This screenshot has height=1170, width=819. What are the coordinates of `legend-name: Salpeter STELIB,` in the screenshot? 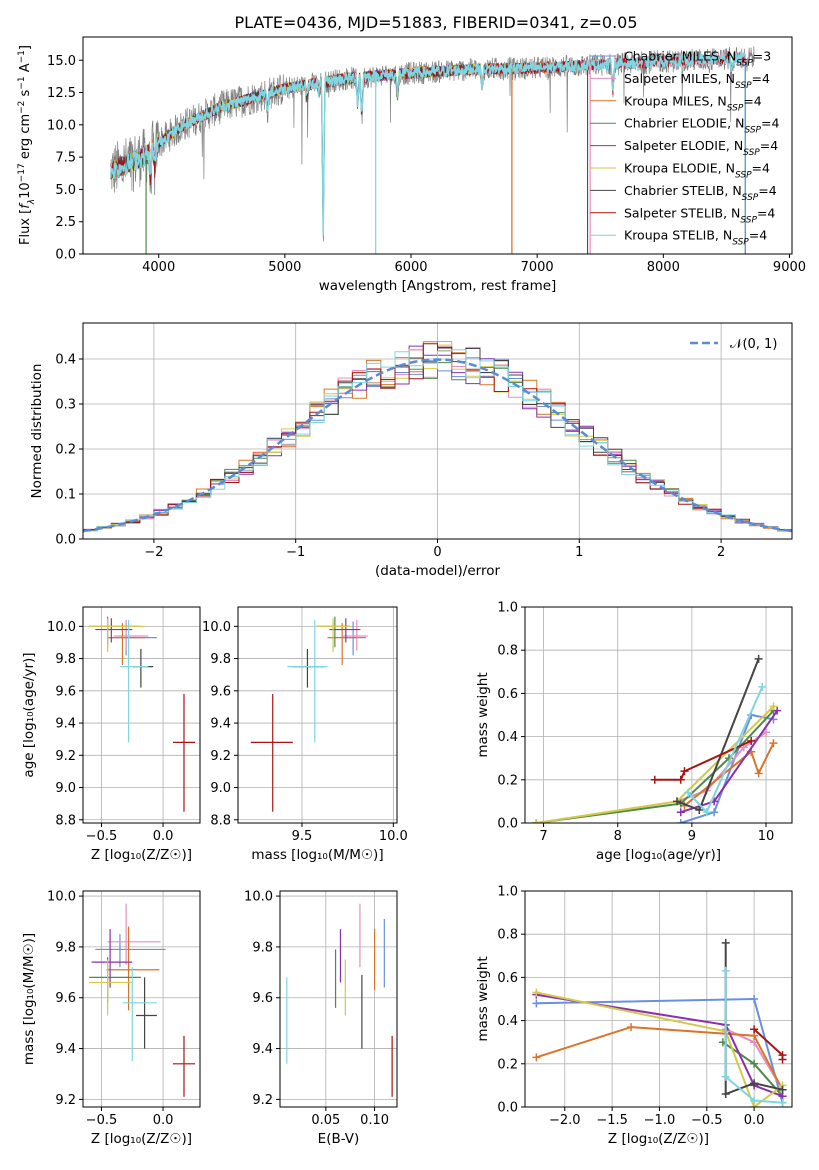 It's located at (677, 212).